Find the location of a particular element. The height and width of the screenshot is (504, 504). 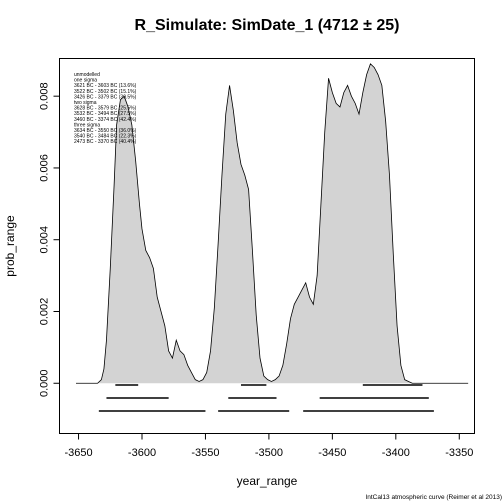

y-axis: 0.000 0.002 0.004 0.006 0.008 is located at coordinates (49, 239).